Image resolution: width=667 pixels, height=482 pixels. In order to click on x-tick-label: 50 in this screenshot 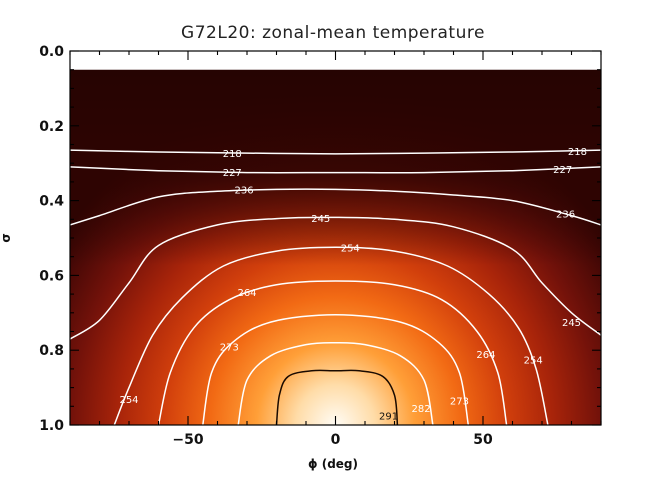, I will do `click(483, 440)`.